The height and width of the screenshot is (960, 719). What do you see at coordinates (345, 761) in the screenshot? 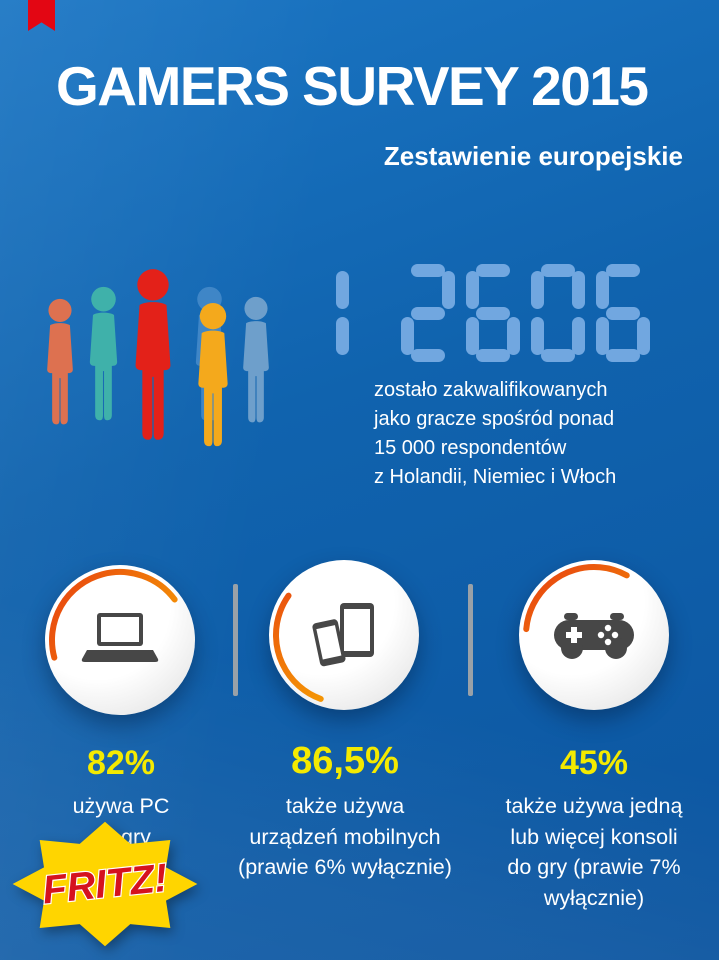
I see `stat-percent: 86,5%` at bounding box center [345, 761].